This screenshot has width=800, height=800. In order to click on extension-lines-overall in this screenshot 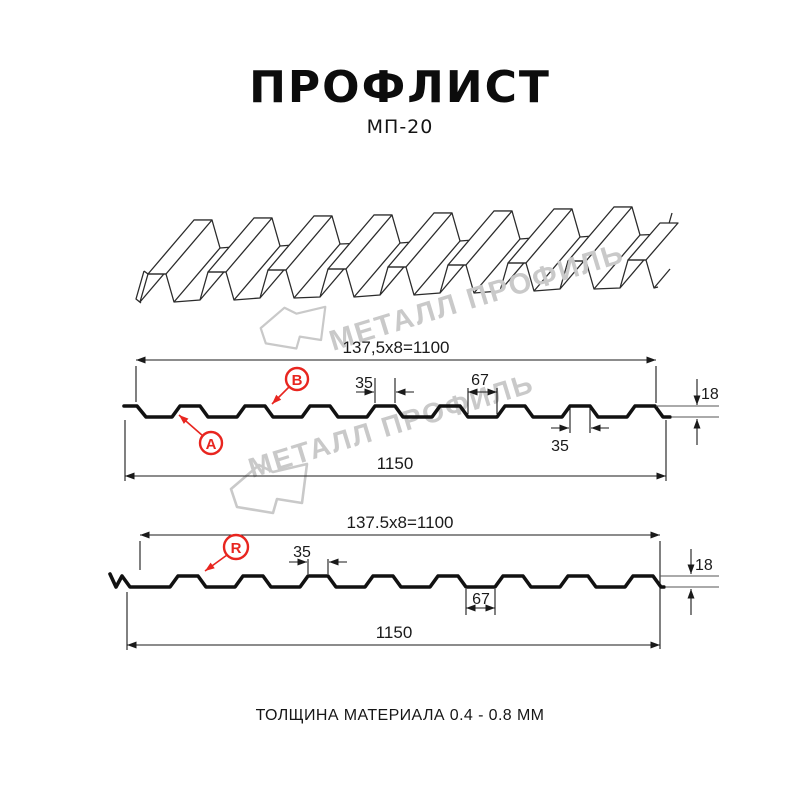, I will do `click(395, 450)`.